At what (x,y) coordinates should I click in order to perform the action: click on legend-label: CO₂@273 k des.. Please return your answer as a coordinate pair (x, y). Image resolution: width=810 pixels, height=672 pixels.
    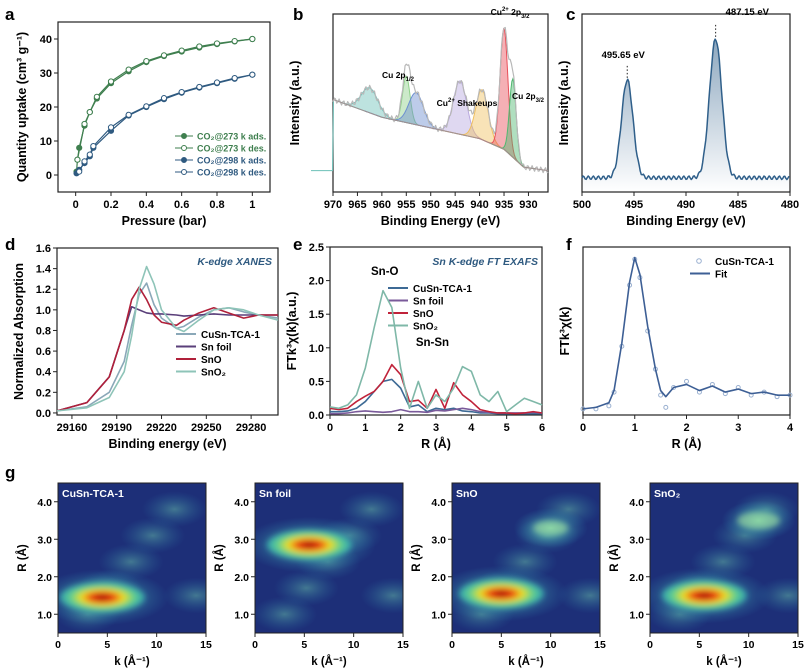
    Looking at the image, I should click on (231, 149).